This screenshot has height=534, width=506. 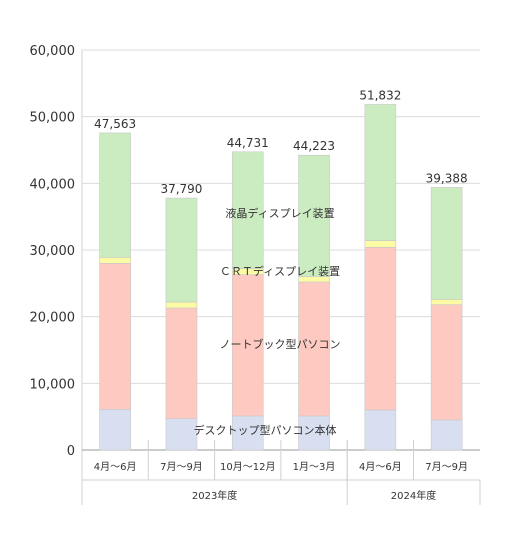 I want to click on series-label: デスクトップ型パソコン本体, so click(x=265, y=430).